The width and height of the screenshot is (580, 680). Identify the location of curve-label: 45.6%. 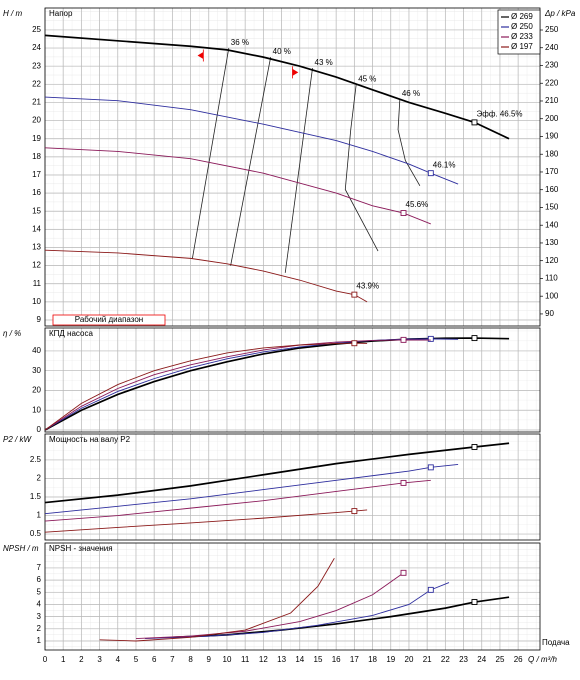
(417, 204).